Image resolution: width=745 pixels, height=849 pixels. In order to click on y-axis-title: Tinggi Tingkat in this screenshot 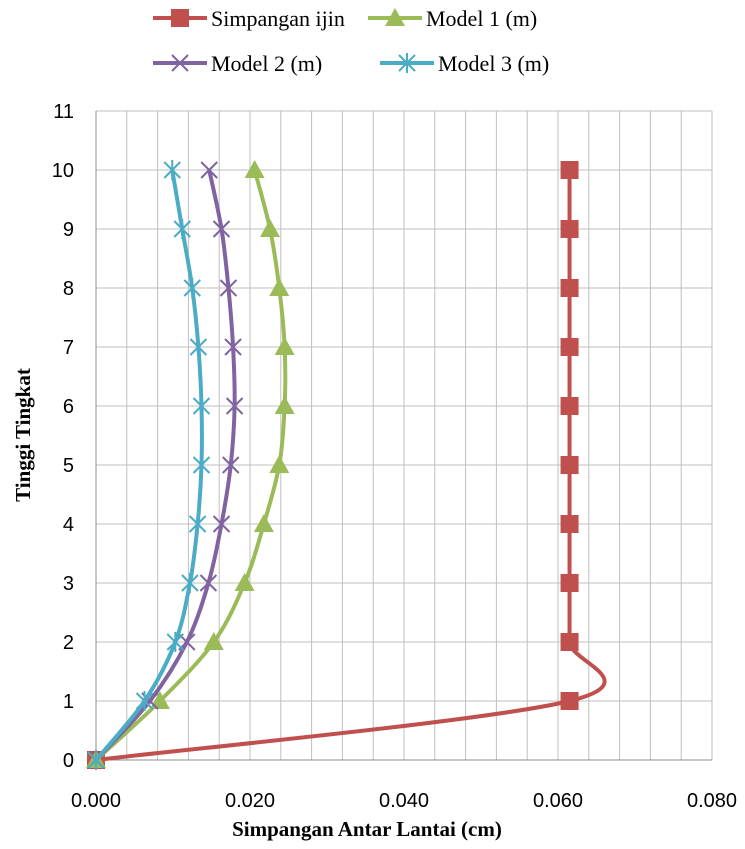, I will do `click(23, 435)`.